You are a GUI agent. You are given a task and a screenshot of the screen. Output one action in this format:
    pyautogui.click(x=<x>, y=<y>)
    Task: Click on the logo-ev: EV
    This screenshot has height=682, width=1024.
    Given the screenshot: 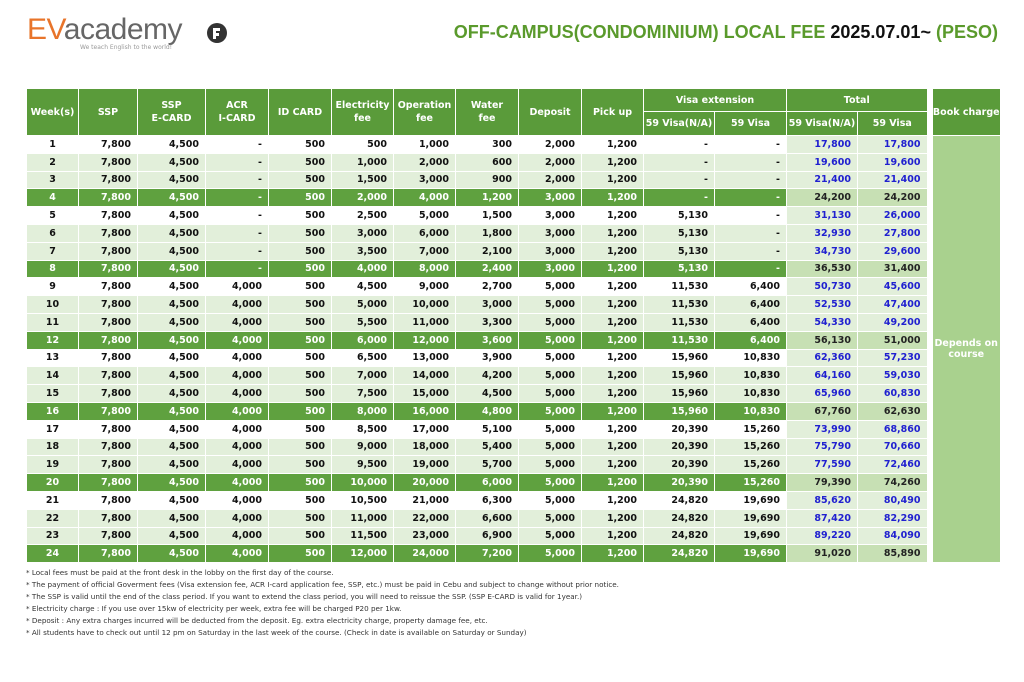 What is the action you would take?
    pyautogui.click(x=45, y=29)
    